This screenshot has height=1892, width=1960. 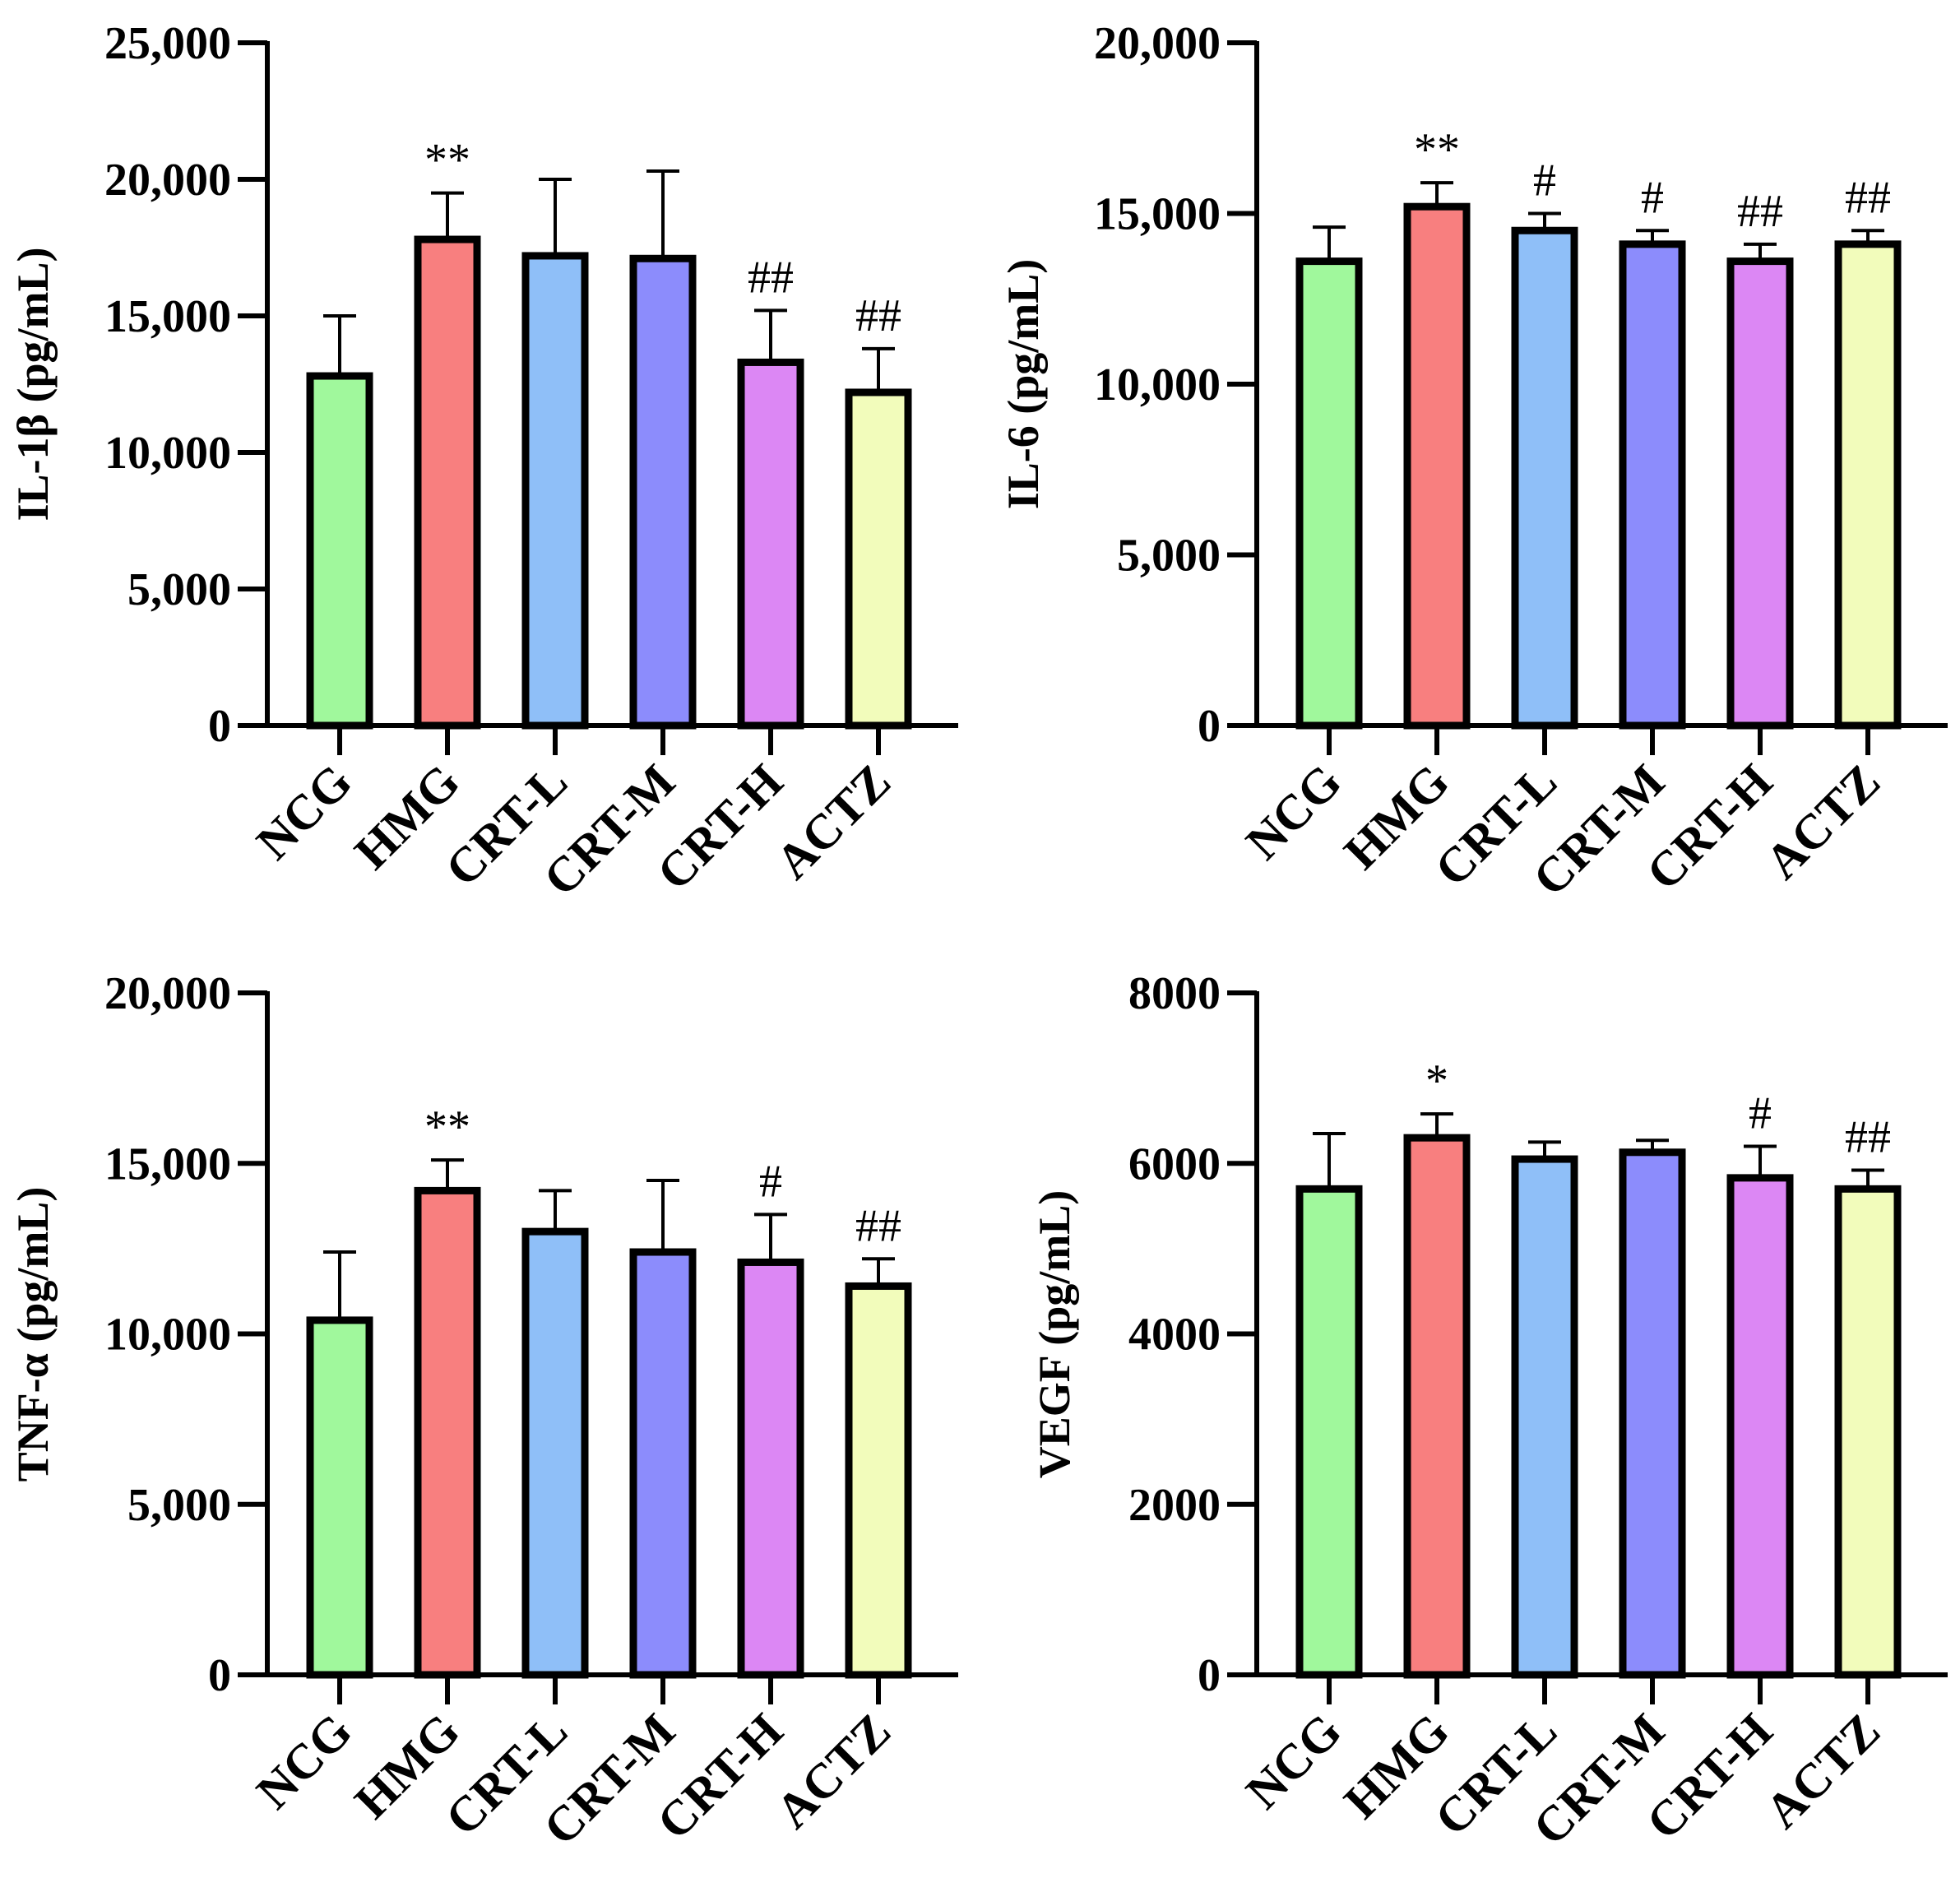 I want to click on y-tick-label: 8000, so click(x=1174, y=993).